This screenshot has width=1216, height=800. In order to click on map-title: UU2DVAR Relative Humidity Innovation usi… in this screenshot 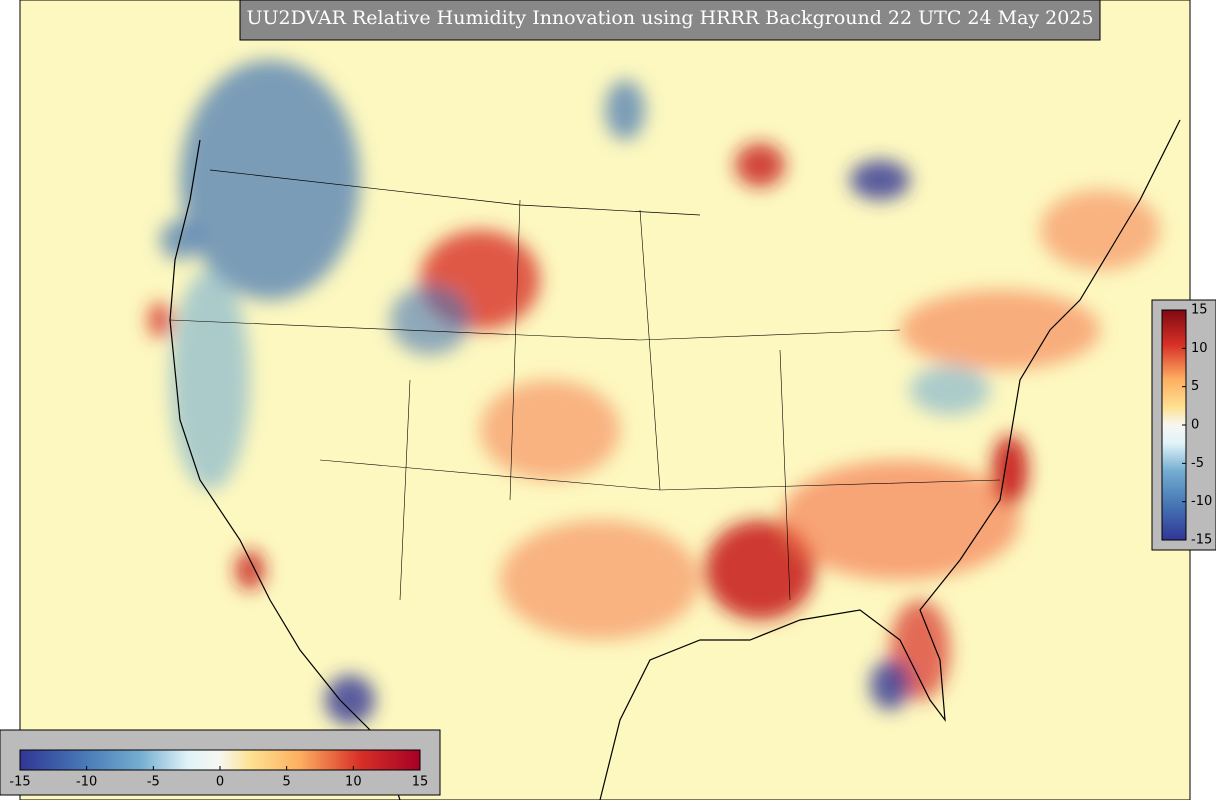, I will do `click(669, 18)`.